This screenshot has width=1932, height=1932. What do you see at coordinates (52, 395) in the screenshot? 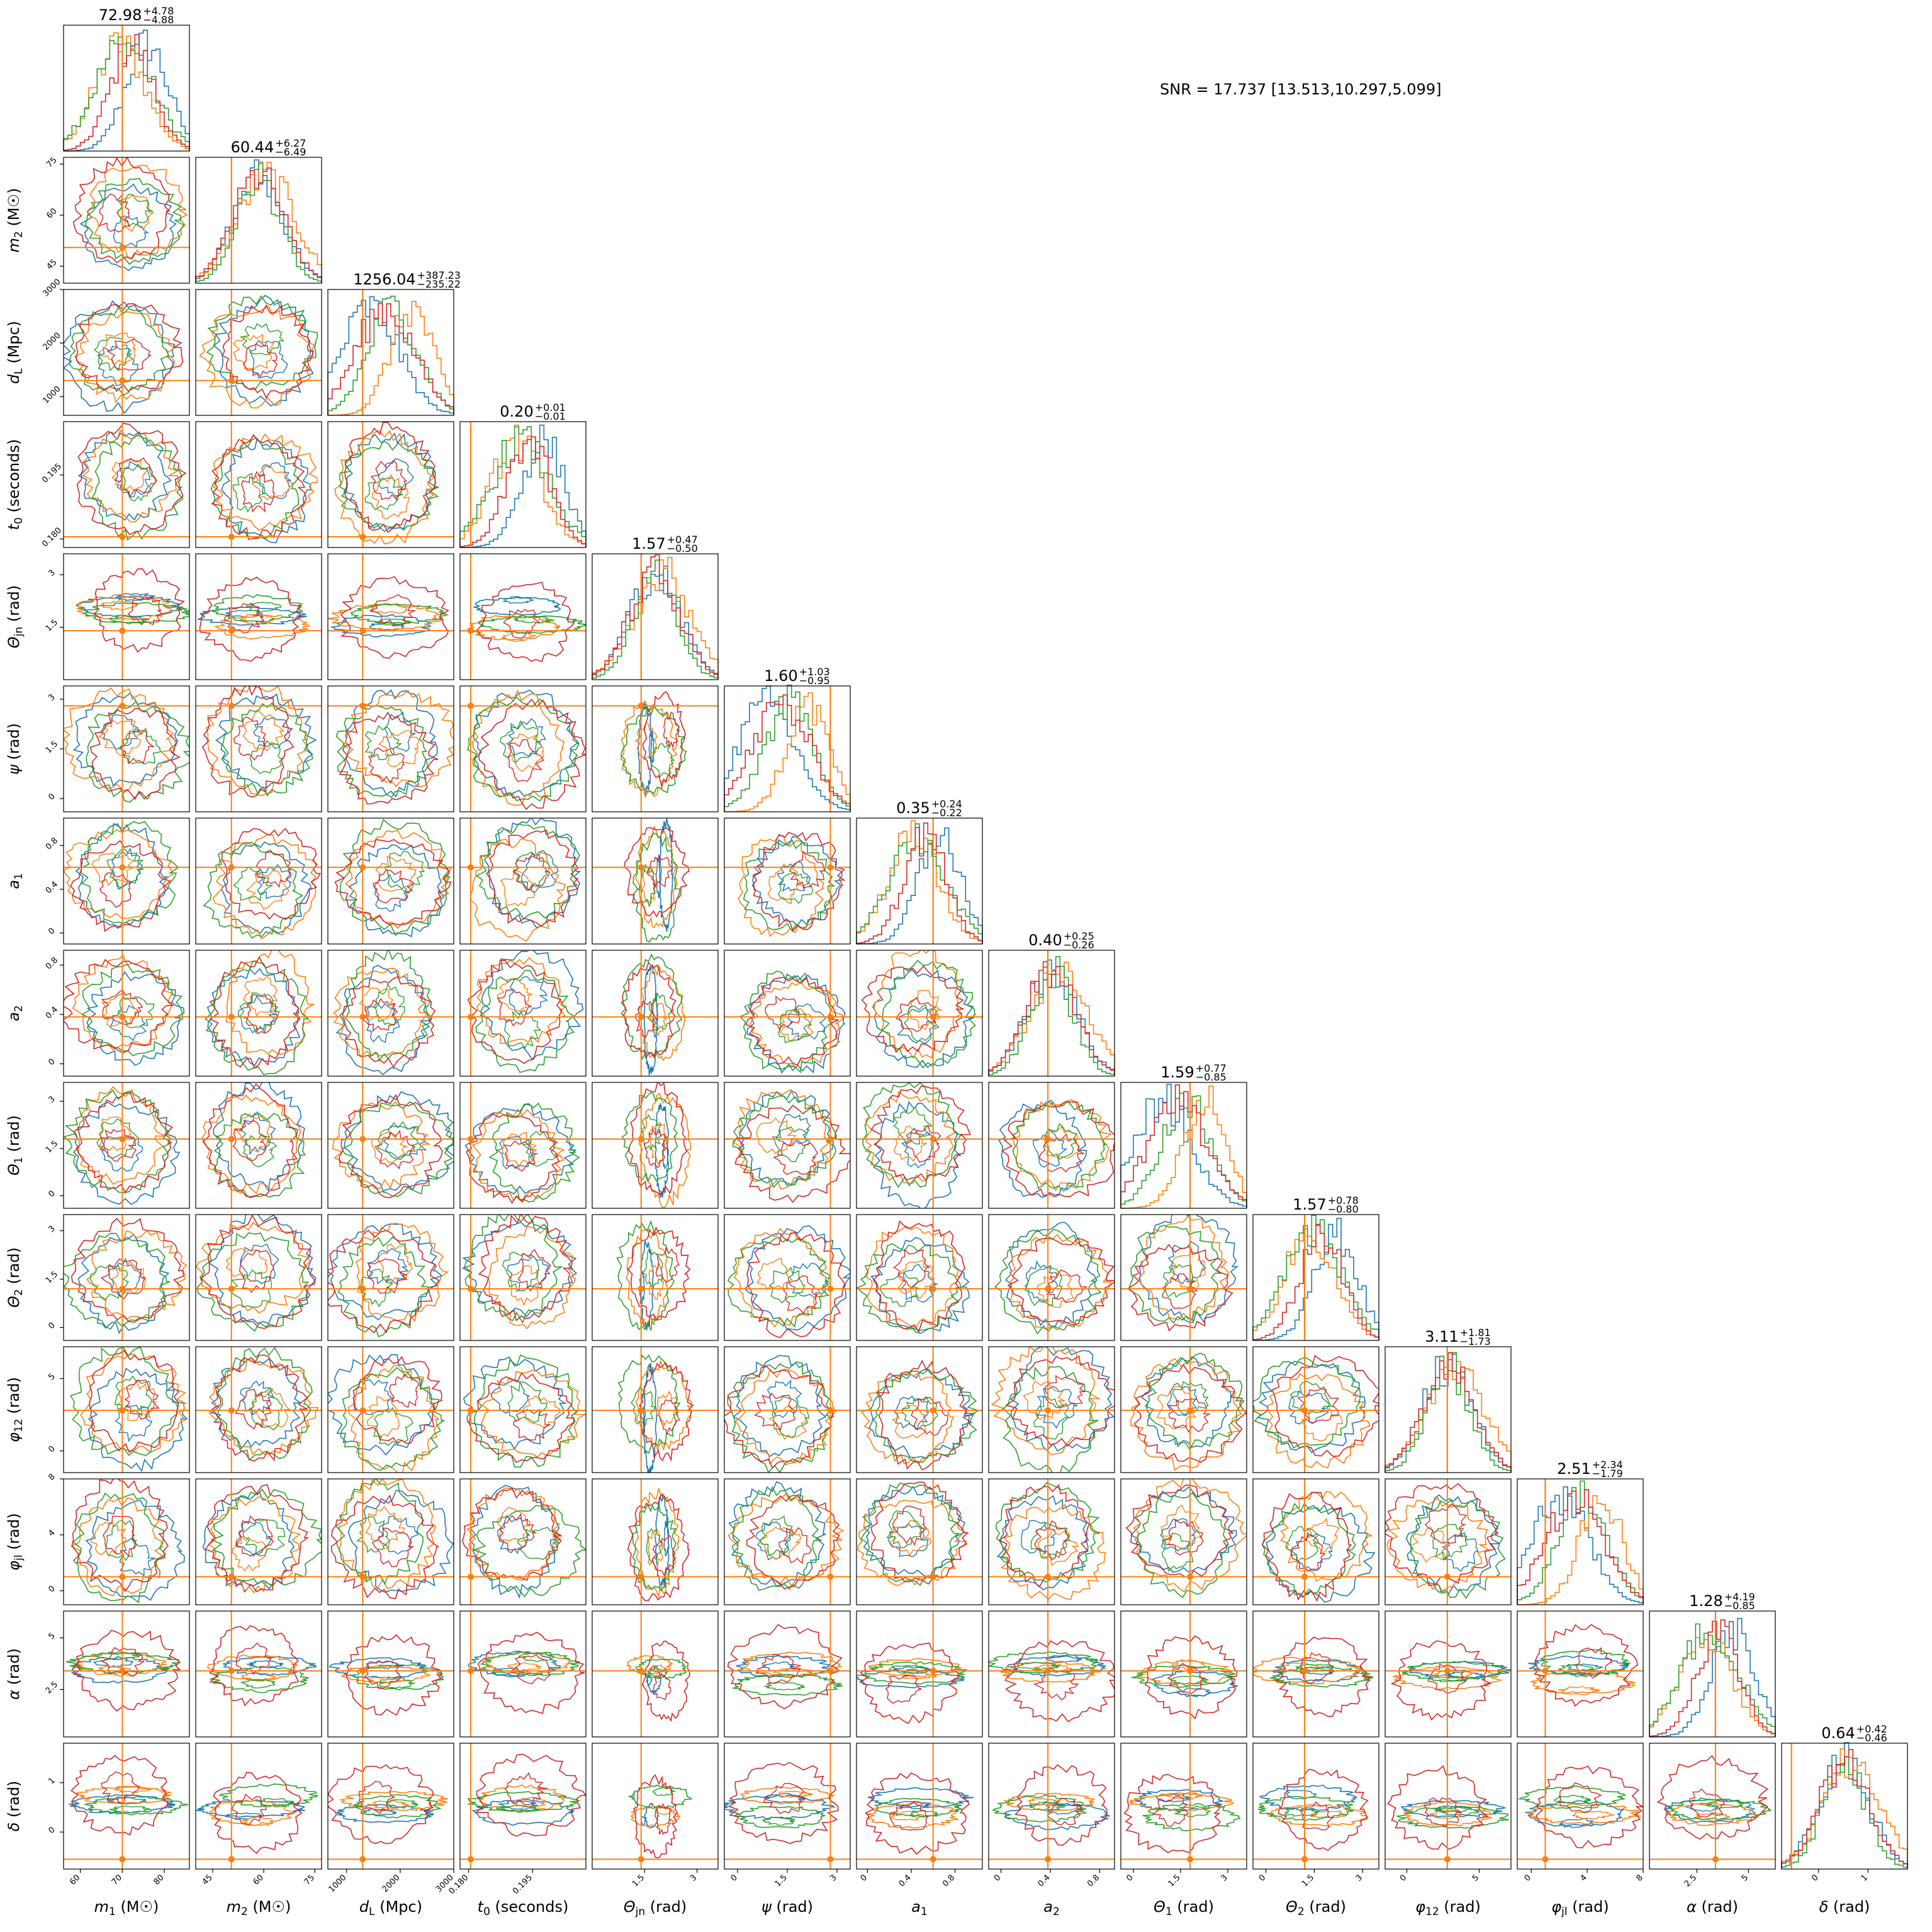
I see `y-tick-label: 1000` at bounding box center [52, 395].